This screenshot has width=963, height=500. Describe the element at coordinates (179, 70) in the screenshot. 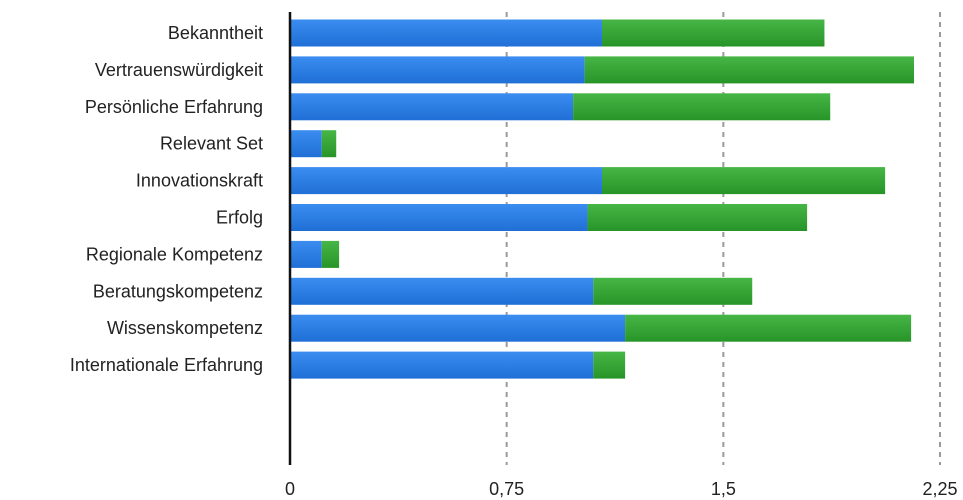

I see `category-label: Vertrauenswürdigkeit` at that location.